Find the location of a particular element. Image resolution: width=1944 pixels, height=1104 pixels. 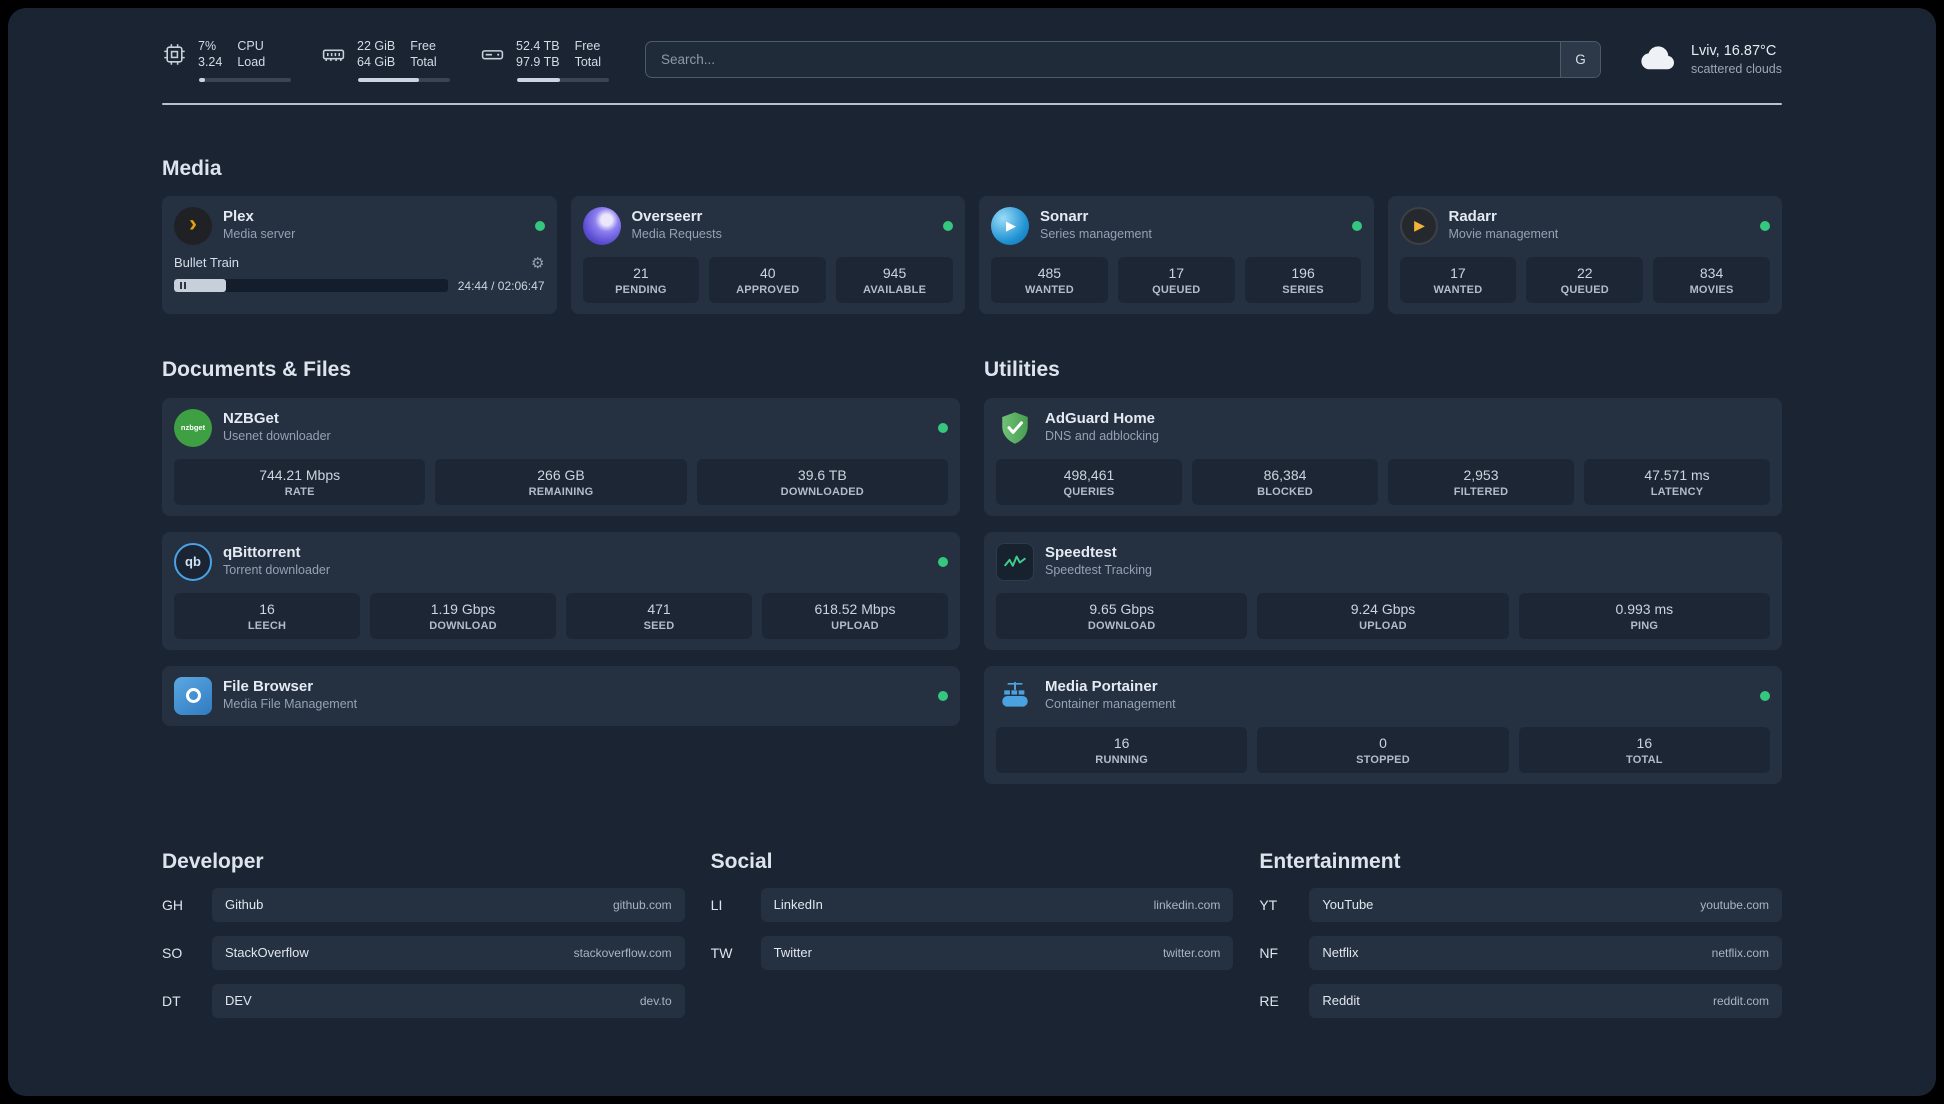

bookmark-row: TW Twitter twitter.com is located at coordinates (972, 952).